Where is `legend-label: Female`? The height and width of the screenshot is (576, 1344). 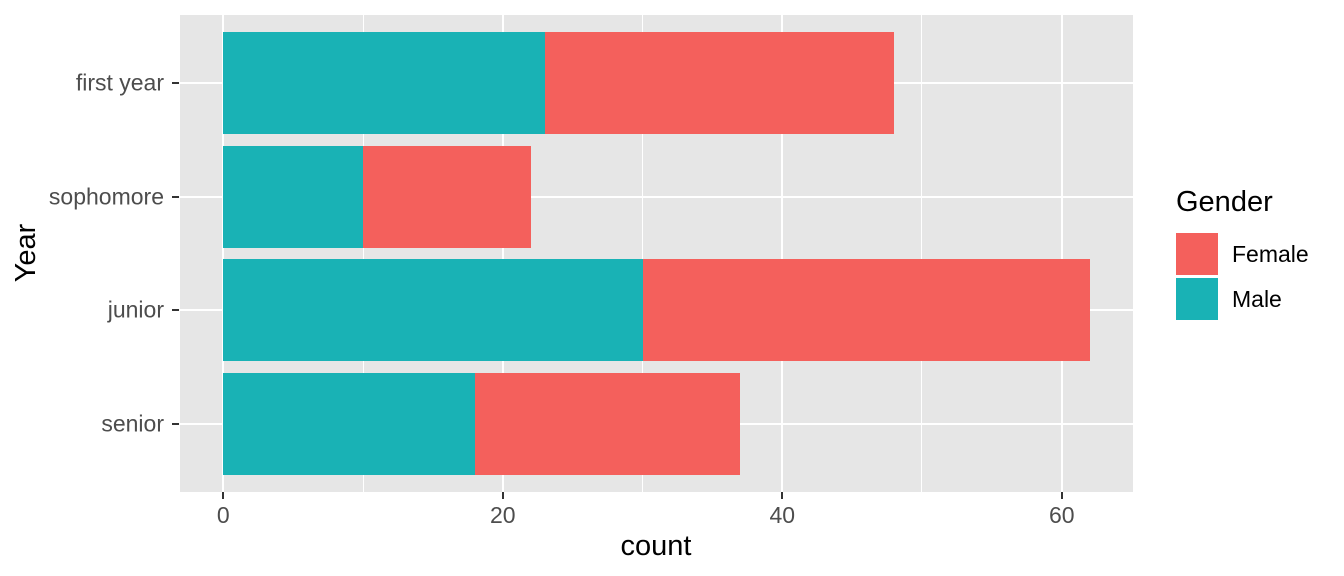 legend-label: Female is located at coordinates (1270, 253).